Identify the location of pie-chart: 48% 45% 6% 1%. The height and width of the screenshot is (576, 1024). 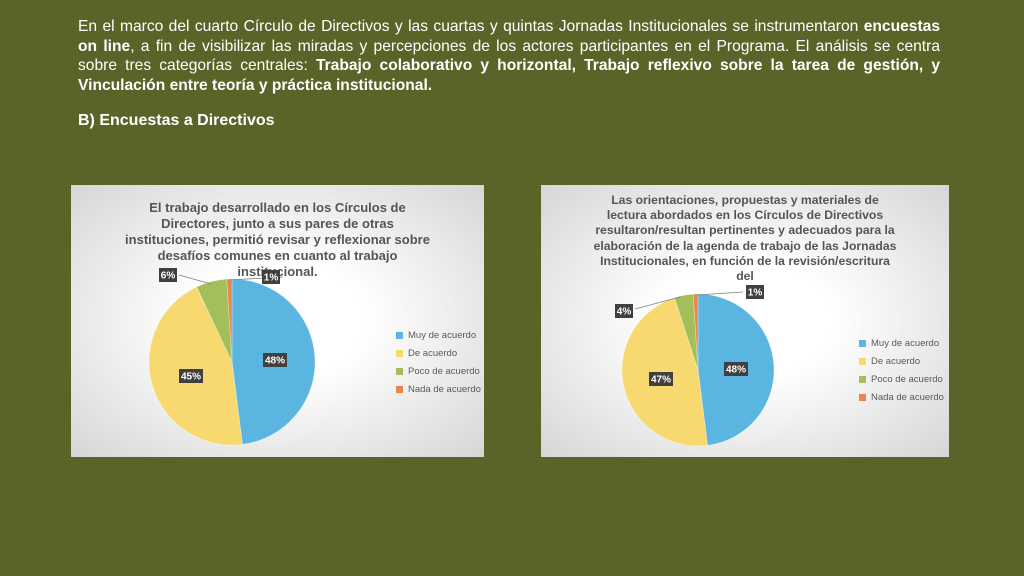
(232, 357).